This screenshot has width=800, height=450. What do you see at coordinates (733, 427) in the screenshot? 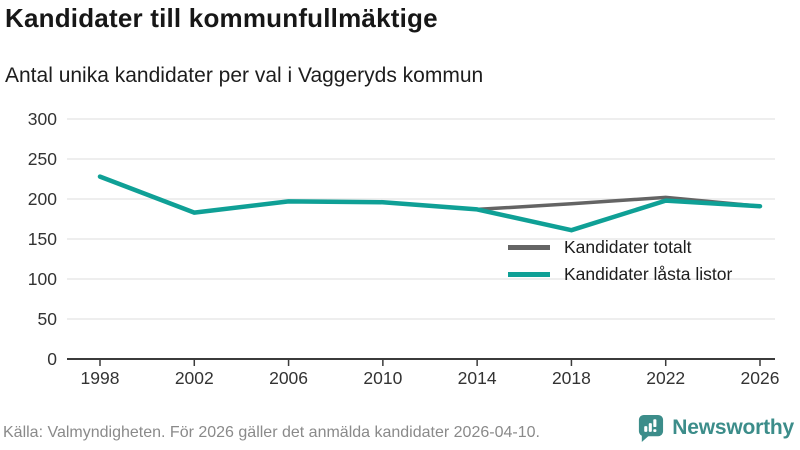
I see `brand-name: Newsworthy` at bounding box center [733, 427].